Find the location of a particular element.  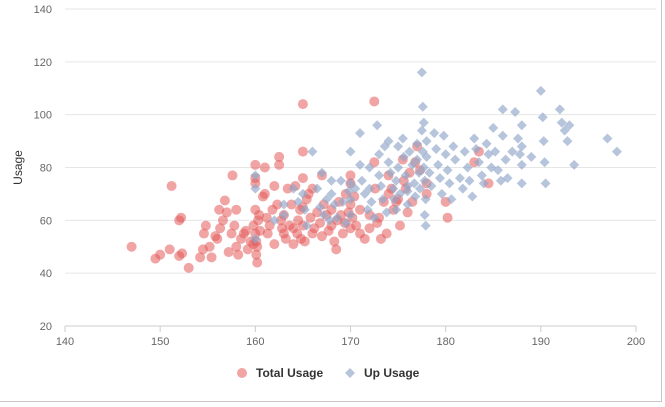

legend: Total Usage Up Usage is located at coordinates (328, 373).